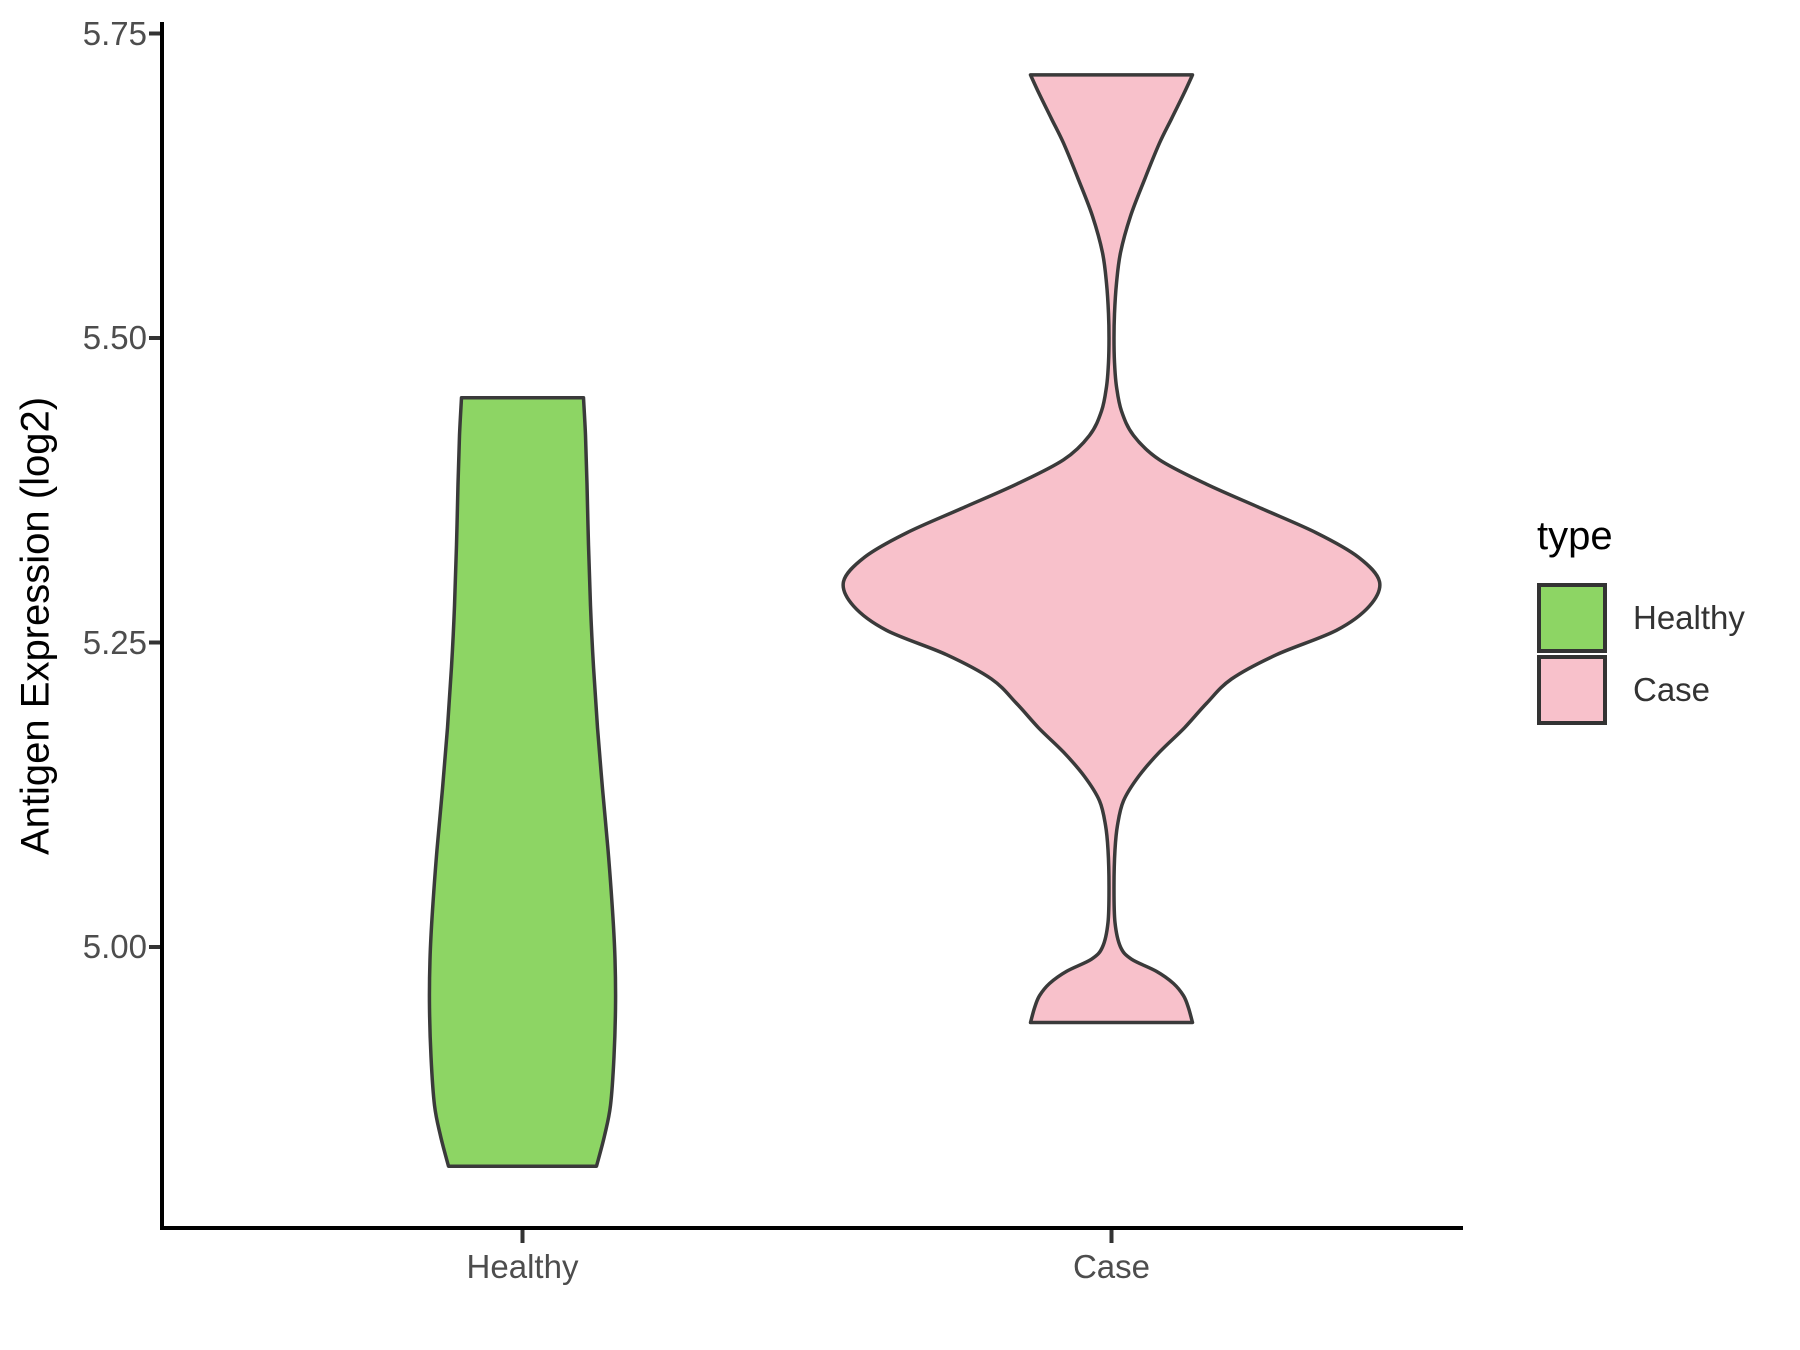 This screenshot has width=1800, height=1350. I want to click on y-tick-label: 5.75, so click(114, 33).